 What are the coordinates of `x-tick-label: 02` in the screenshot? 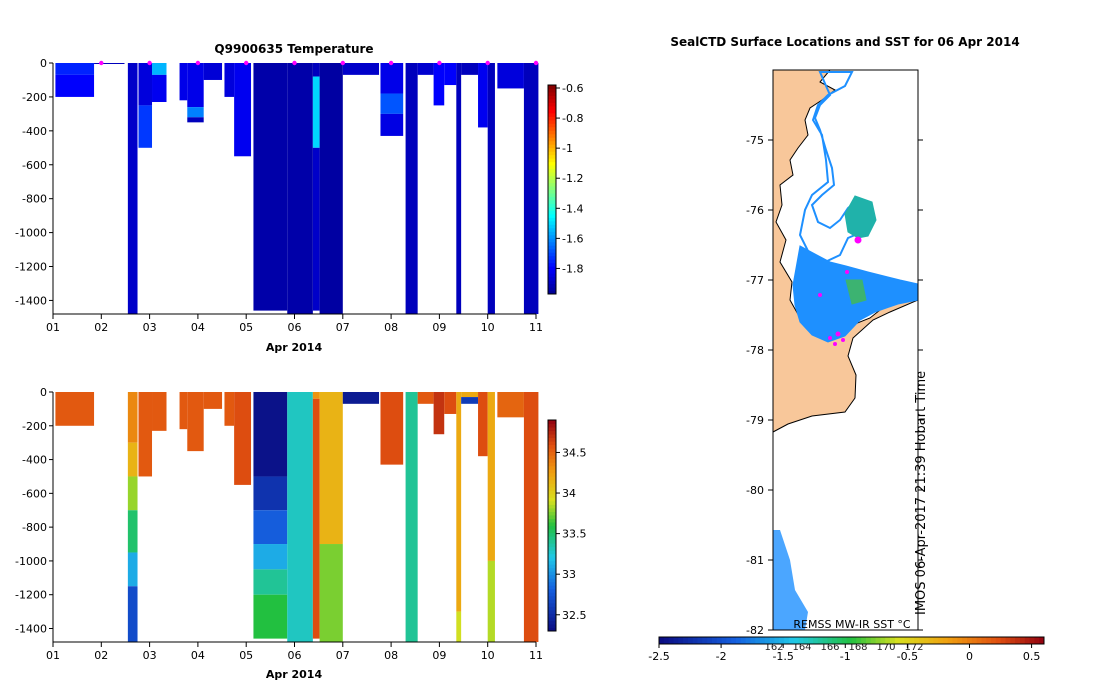 It's located at (101, 327).